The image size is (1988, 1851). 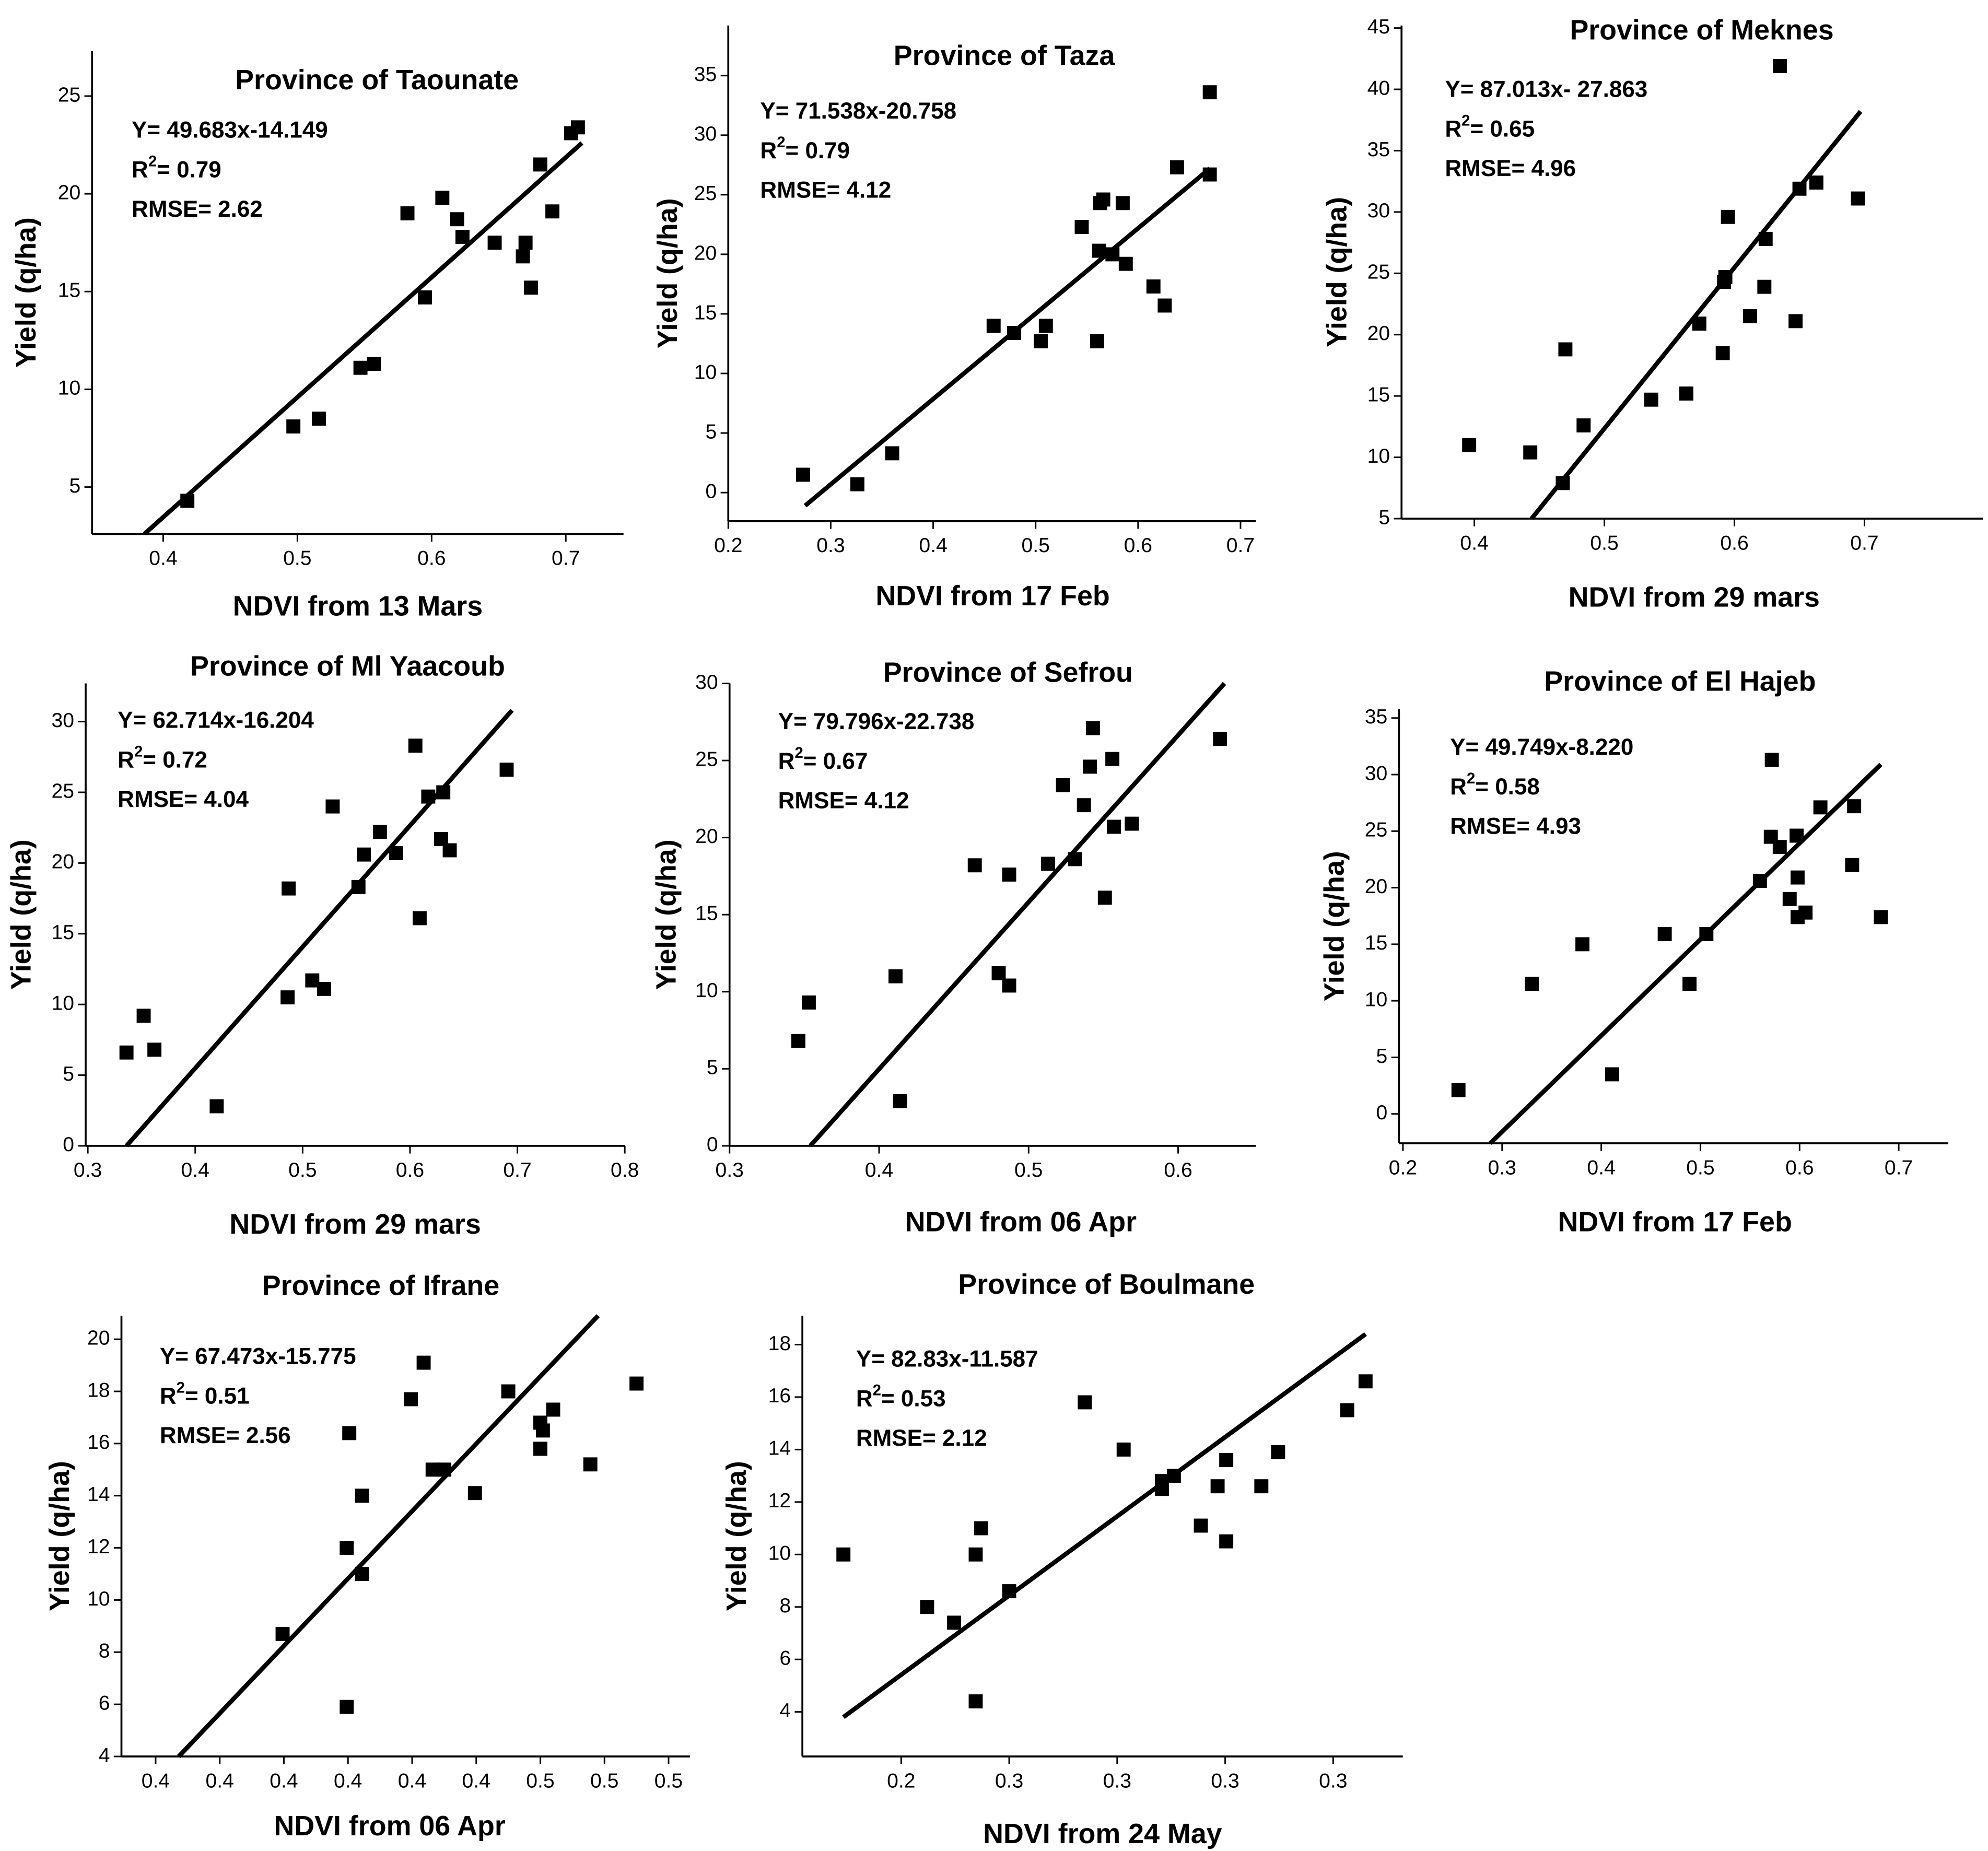 What do you see at coordinates (667, 273) in the screenshot?
I see `y-axis-label: Yield (q/ha)` at bounding box center [667, 273].